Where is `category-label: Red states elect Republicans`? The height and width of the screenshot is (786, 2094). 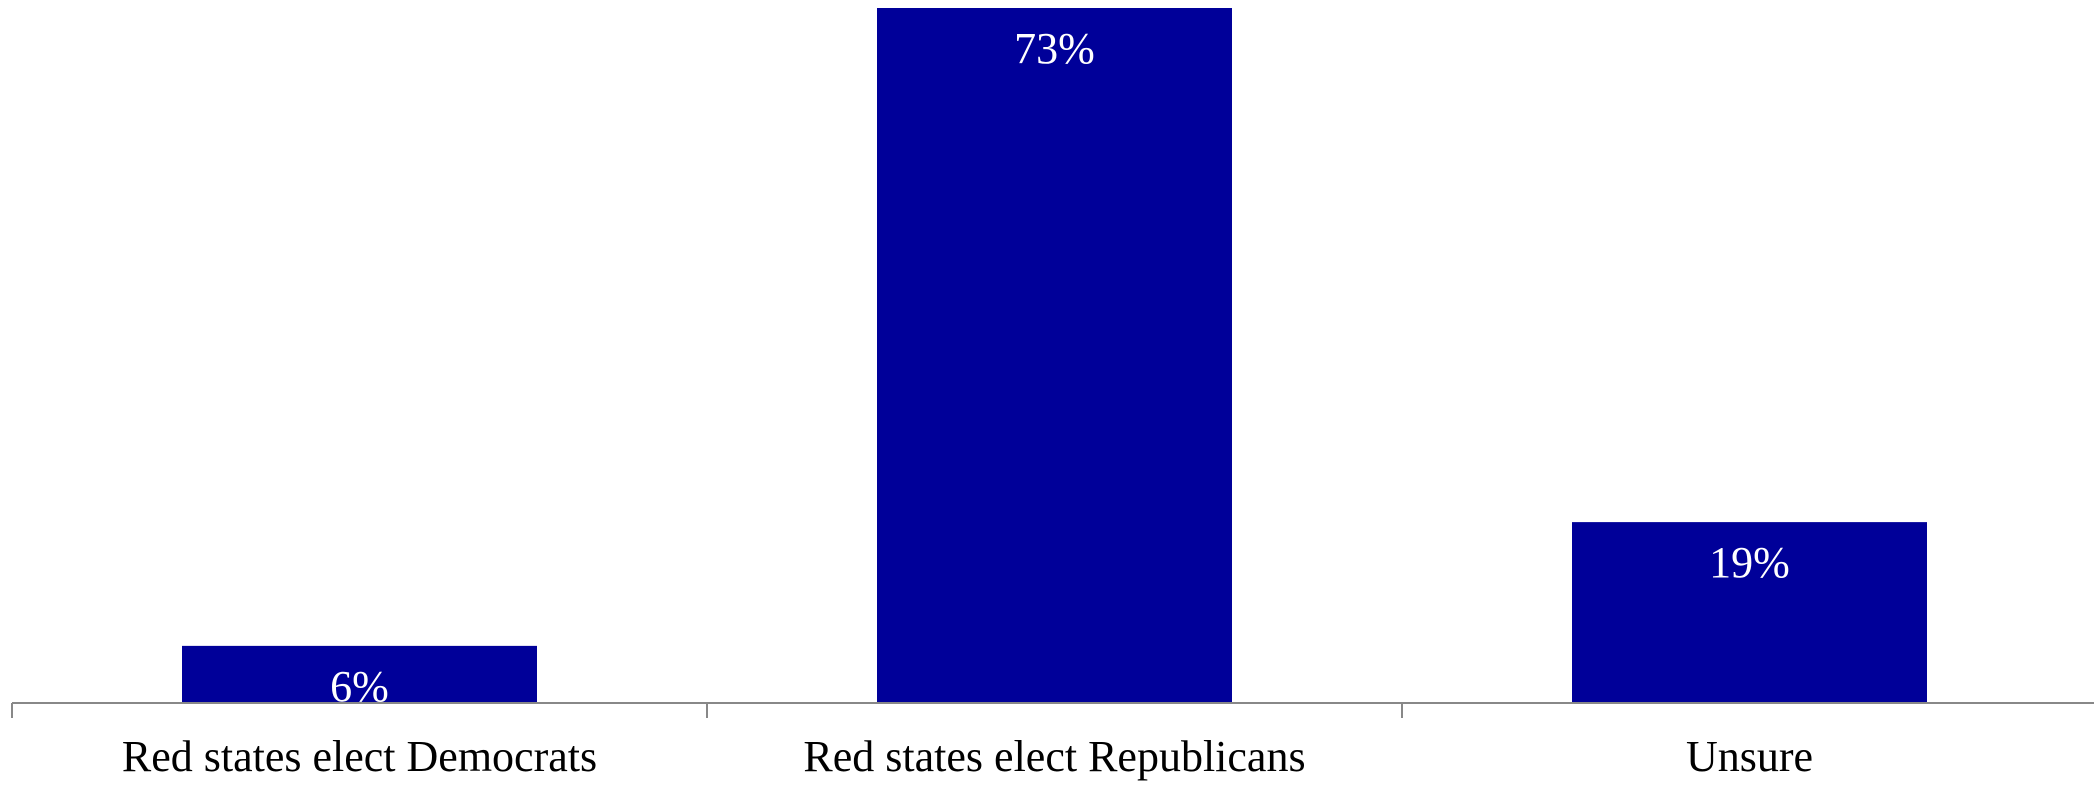 category-label: Red states elect Republicans is located at coordinates (1054, 756).